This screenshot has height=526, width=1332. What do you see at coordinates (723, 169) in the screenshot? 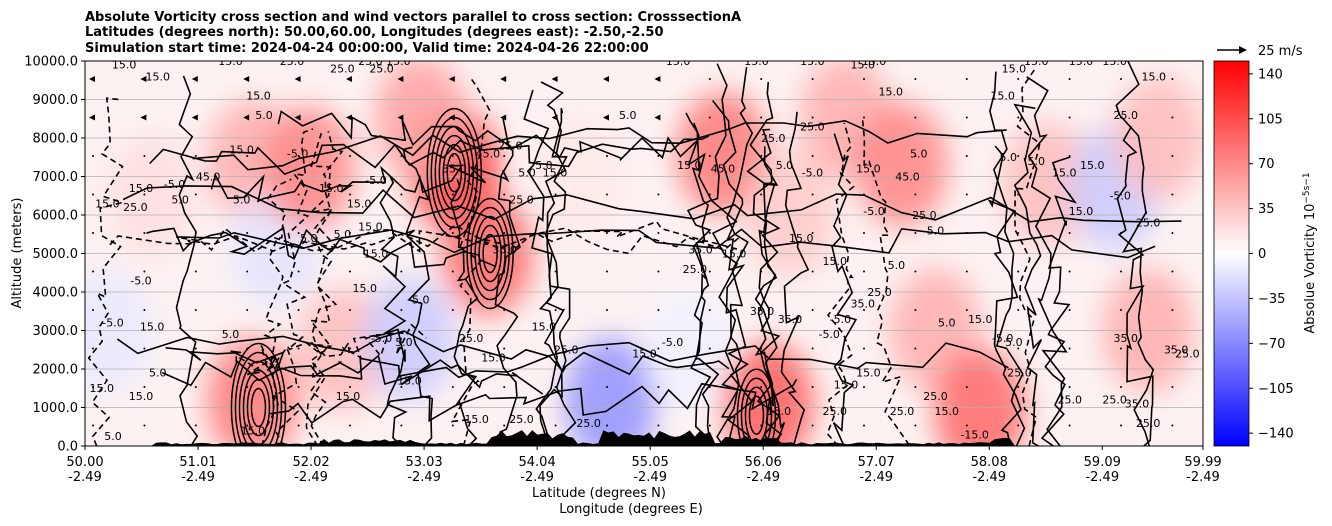
I see `contour-label-57: 45.0` at bounding box center [723, 169].